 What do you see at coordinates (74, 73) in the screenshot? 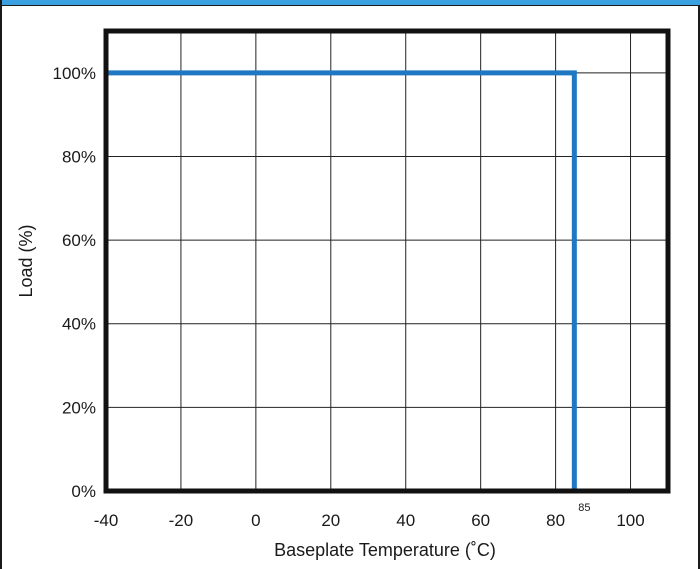
I see `y-tick-label: 100%` at bounding box center [74, 73].